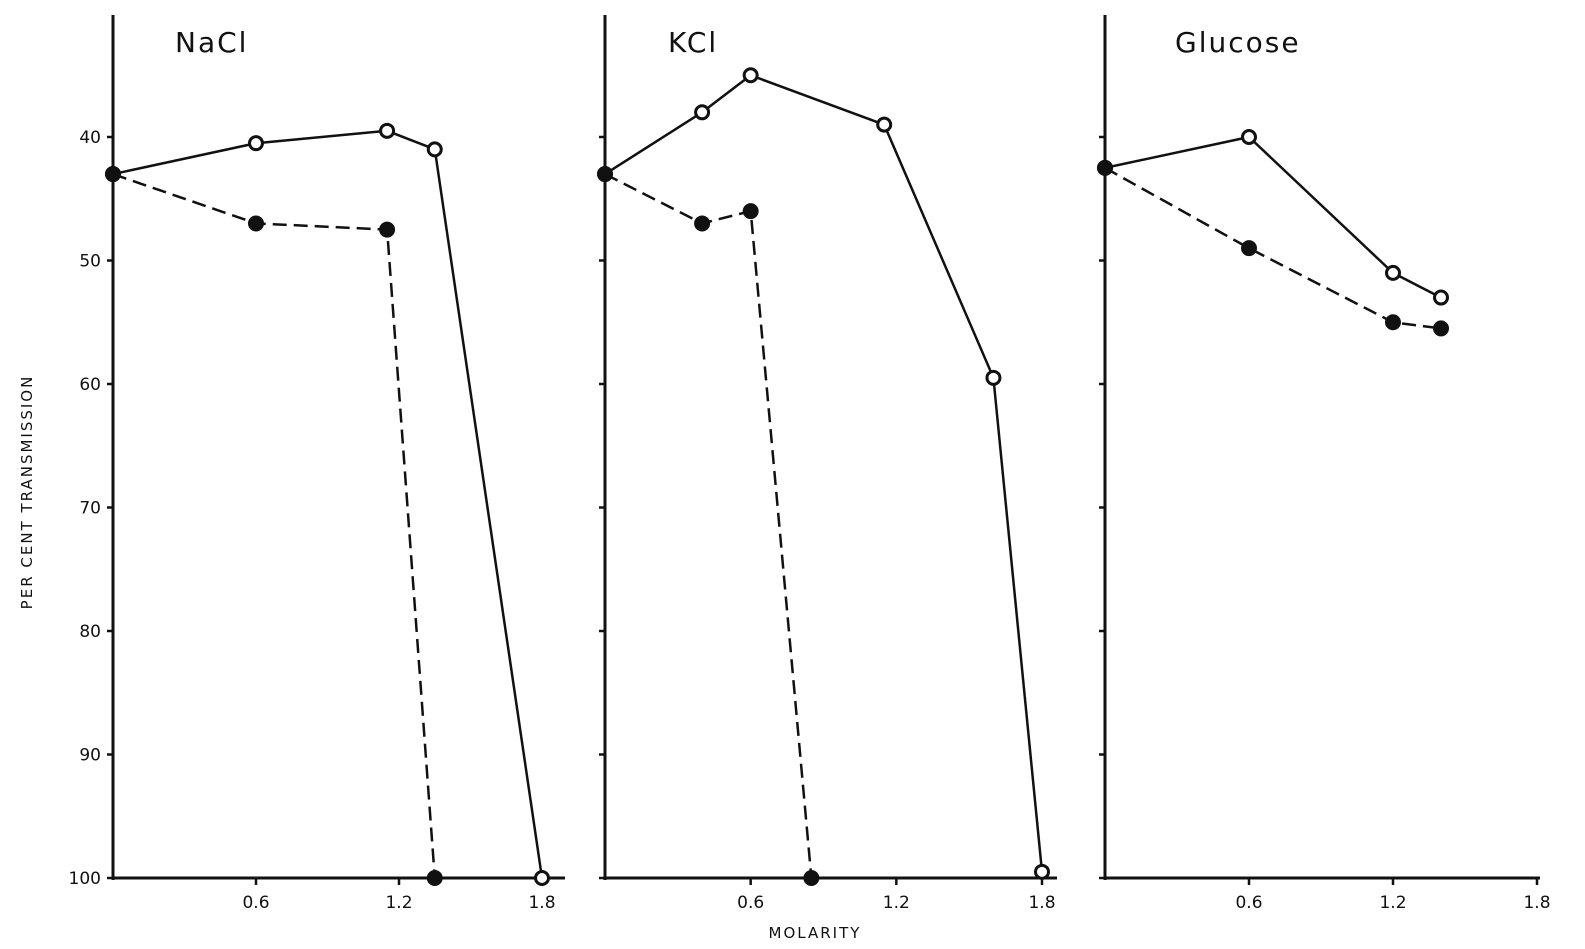 The image size is (1585, 949). What do you see at coordinates (90, 509) in the screenshot?
I see `y-tick-label: 70` at bounding box center [90, 509].